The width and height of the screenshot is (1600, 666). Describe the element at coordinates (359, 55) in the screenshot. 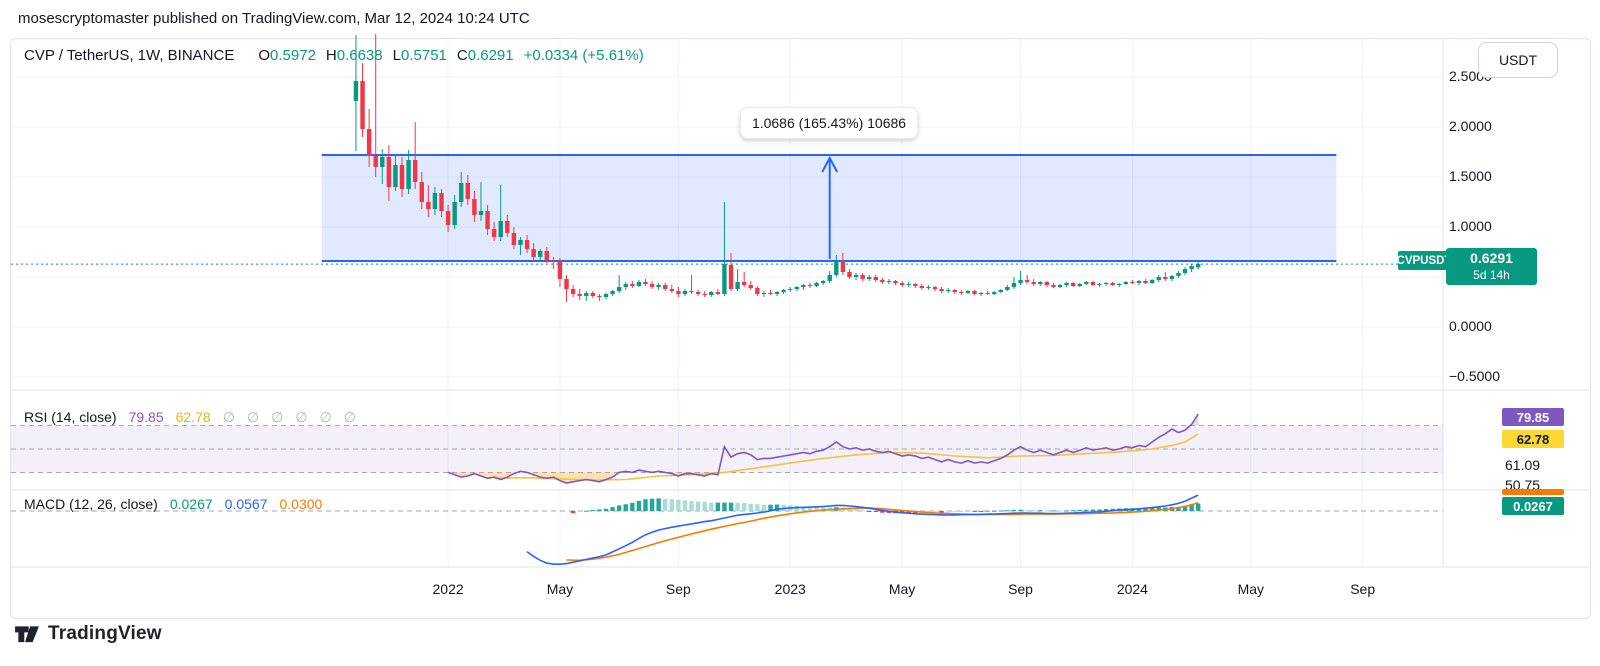

I see `ohlc-high-value: 0.6638` at that location.